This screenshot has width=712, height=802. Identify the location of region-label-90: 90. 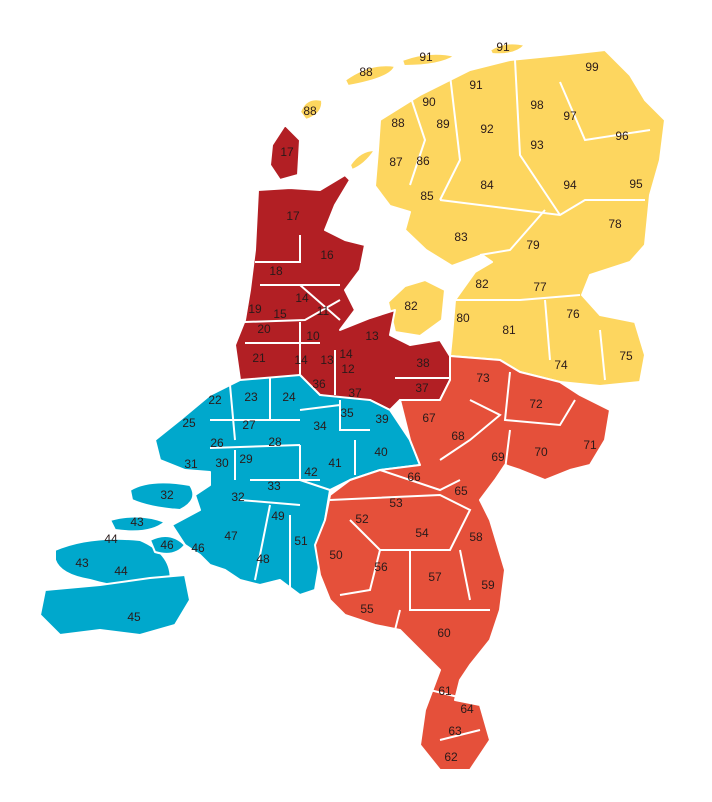
(429, 102).